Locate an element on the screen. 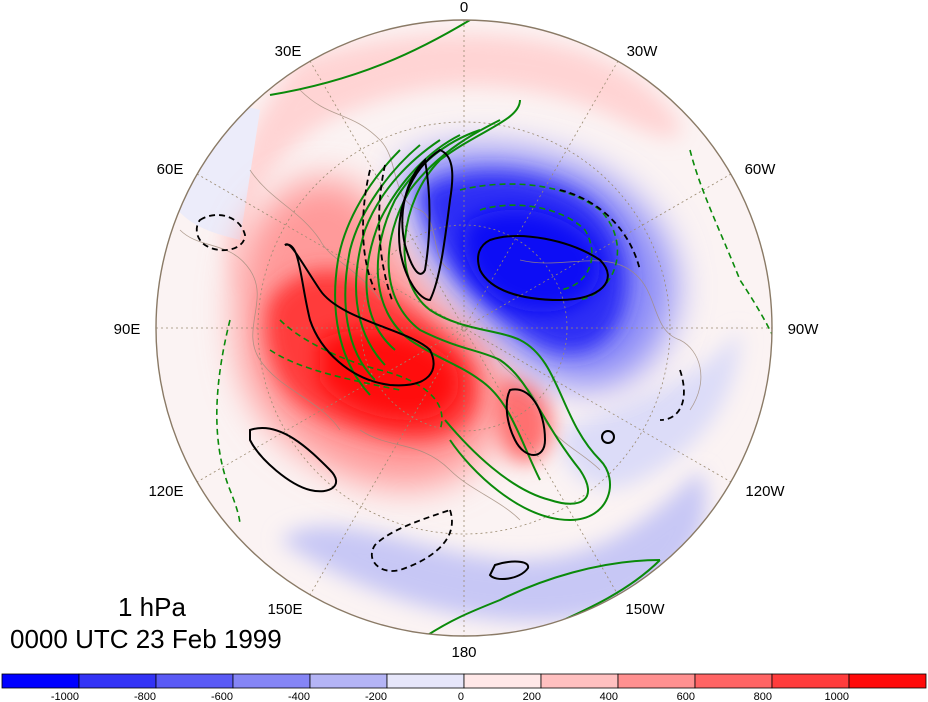  colorbar-tick-label: -1000 is located at coordinates (65, 696).